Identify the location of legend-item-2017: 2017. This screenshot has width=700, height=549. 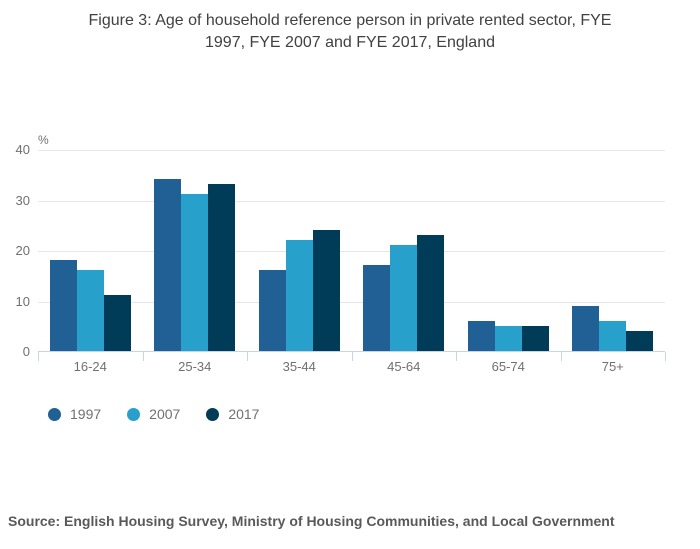
(232, 414).